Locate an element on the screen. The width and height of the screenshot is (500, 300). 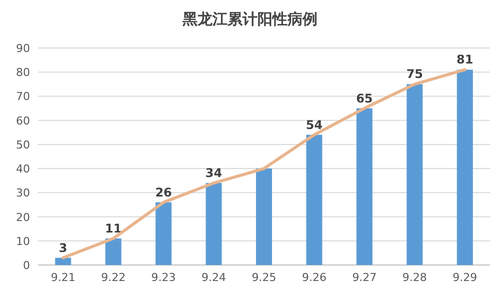
chart-title: 黑龙江累计阳性病例 is located at coordinates (250, 19).